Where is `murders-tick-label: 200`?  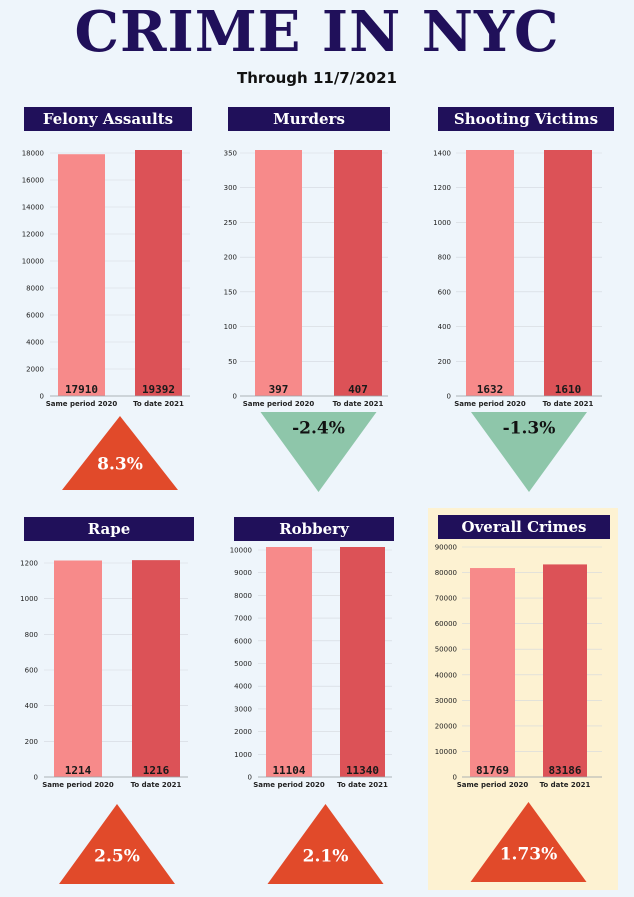 murders-tick-label: 200 is located at coordinates (230, 258).